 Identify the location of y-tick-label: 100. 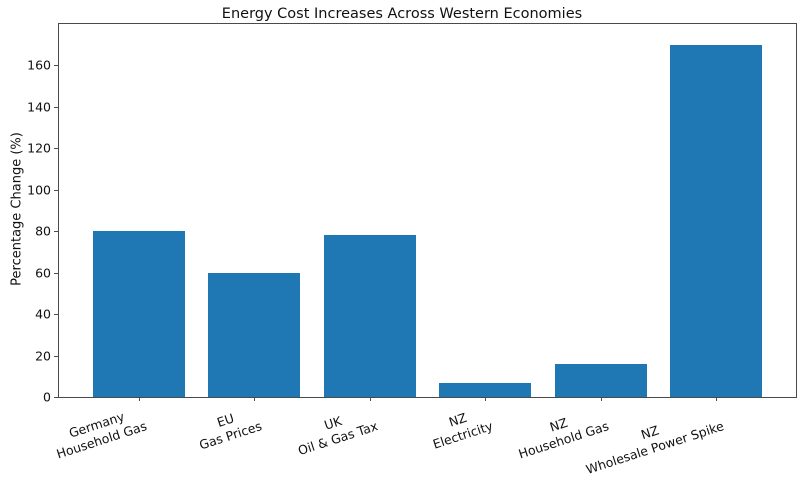
(39, 190).